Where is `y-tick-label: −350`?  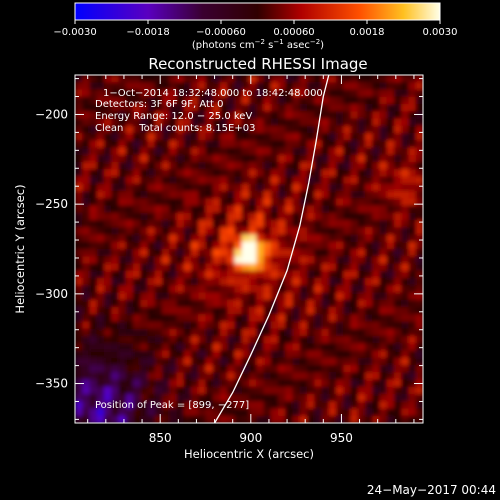
y-tick-label: −350 is located at coordinates (51, 384).